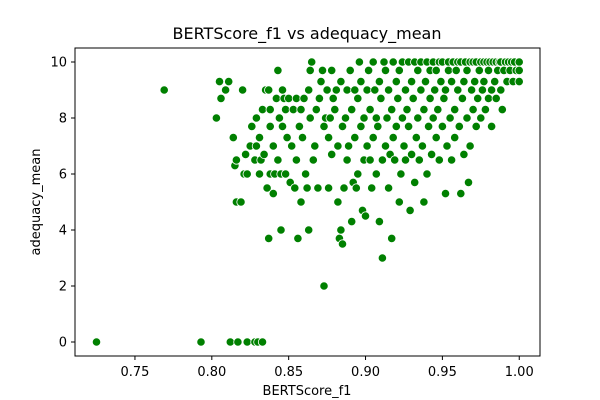 The height and width of the screenshot is (400, 600). Describe the element at coordinates (211, 372) in the screenshot. I see `x-tick-label: 0.80` at that location.